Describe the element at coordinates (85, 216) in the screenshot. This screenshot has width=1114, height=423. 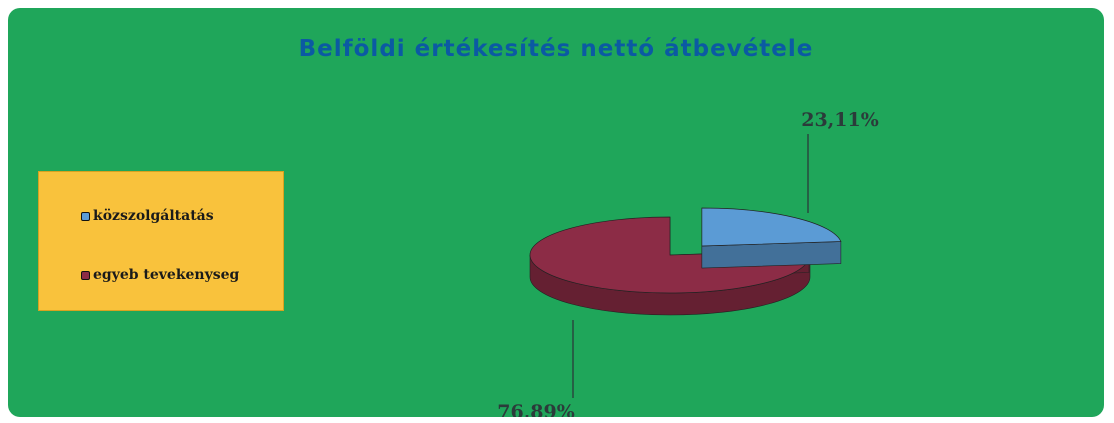
I see `legend-swatch-kozszolgaltatas` at that location.